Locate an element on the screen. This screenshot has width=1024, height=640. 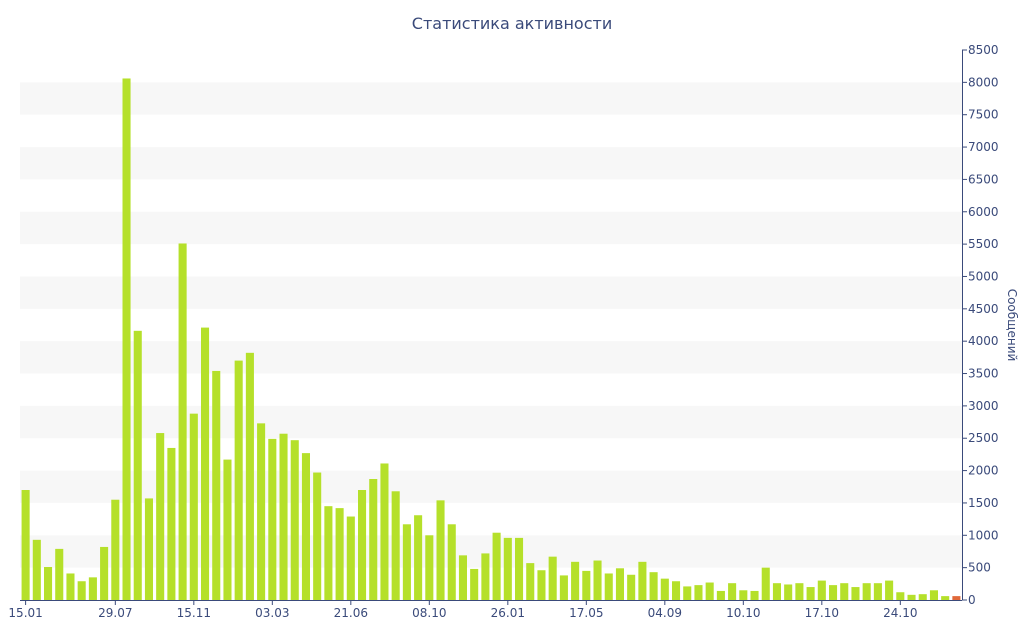
y-tick-label: 5000 is located at coordinates (983, 276).